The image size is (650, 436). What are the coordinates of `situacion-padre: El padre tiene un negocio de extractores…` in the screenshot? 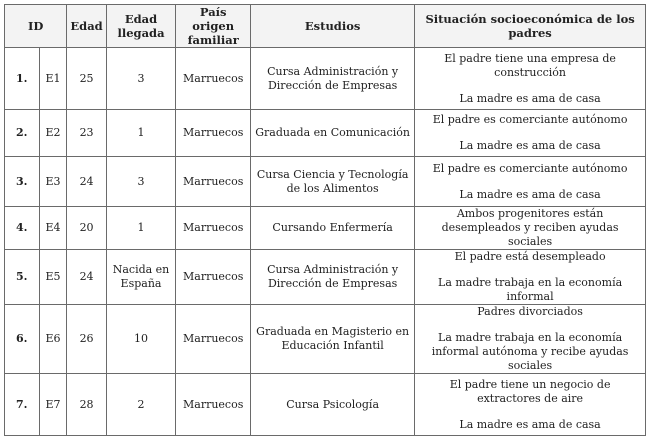 It's located at (530, 391).